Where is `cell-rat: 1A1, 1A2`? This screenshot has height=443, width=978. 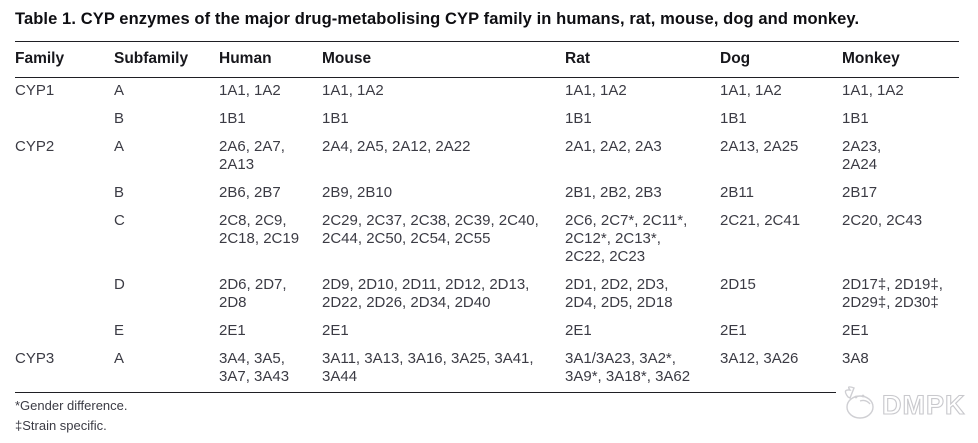
cell-rat: 1A1, 1A2 is located at coordinates (596, 90).